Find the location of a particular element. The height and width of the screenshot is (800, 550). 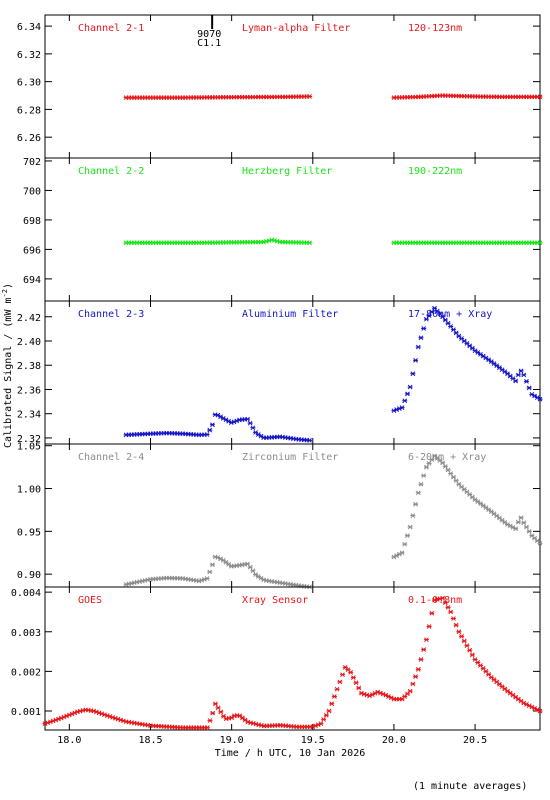

x-tick-label: 19.5 is located at coordinates (313, 740).